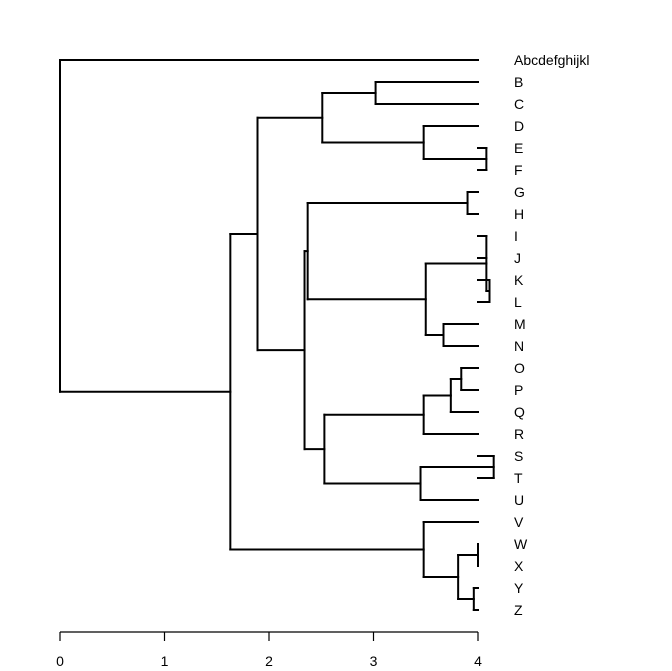 Image resolution: width=672 pixels, height=671 pixels. What do you see at coordinates (516, 236) in the screenshot?
I see `leaf-label-i: I` at bounding box center [516, 236].